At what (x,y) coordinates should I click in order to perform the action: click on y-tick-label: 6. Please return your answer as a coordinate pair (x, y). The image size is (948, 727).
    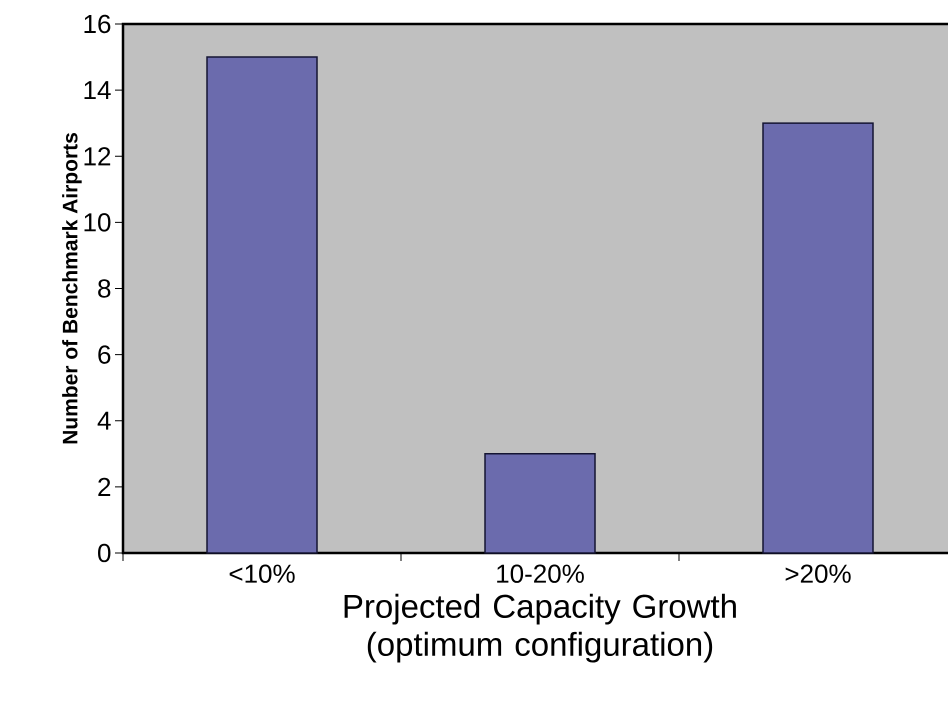
    Looking at the image, I should click on (104, 354).